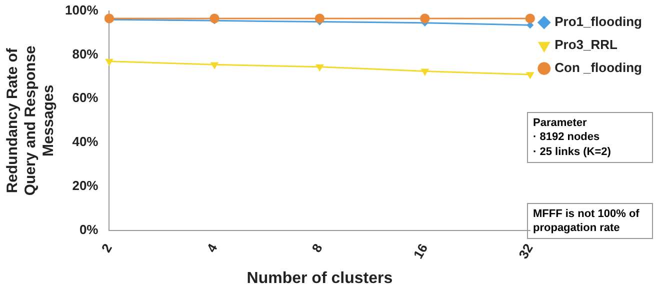 This screenshot has width=660, height=292. Describe the element at coordinates (317, 248) in the screenshot. I see `x-tick-label: 8` at that location.